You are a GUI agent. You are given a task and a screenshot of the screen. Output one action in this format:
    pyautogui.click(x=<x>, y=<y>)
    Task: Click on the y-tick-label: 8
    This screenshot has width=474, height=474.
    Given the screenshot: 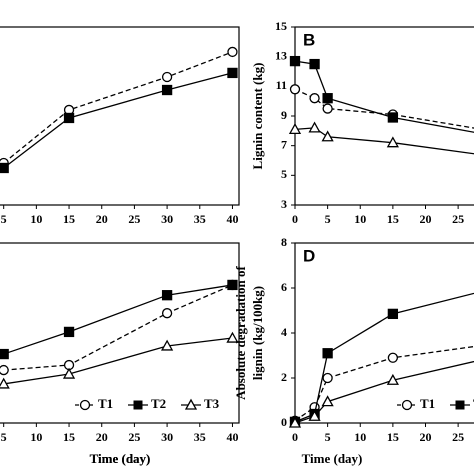 What is the action you would take?
    pyautogui.click(x=284, y=242)
    